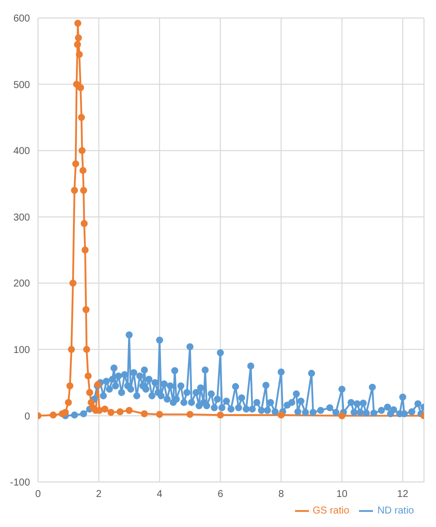 This screenshot has width=436, height=527. What do you see at coordinates (395, 511) in the screenshot?
I see `legend-label: ND ratio` at bounding box center [395, 511].